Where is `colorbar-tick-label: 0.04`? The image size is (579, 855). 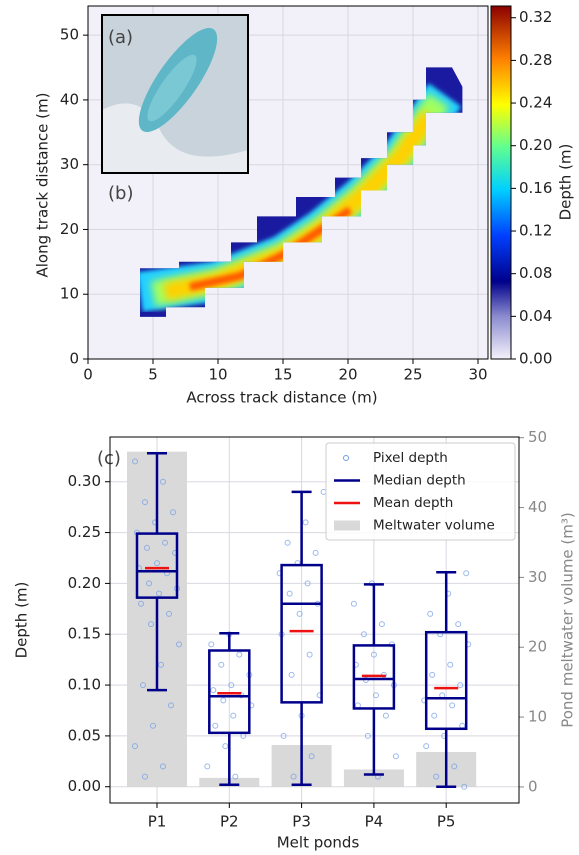
colorbar-tick-label: 0.04 is located at coordinates (535, 316).